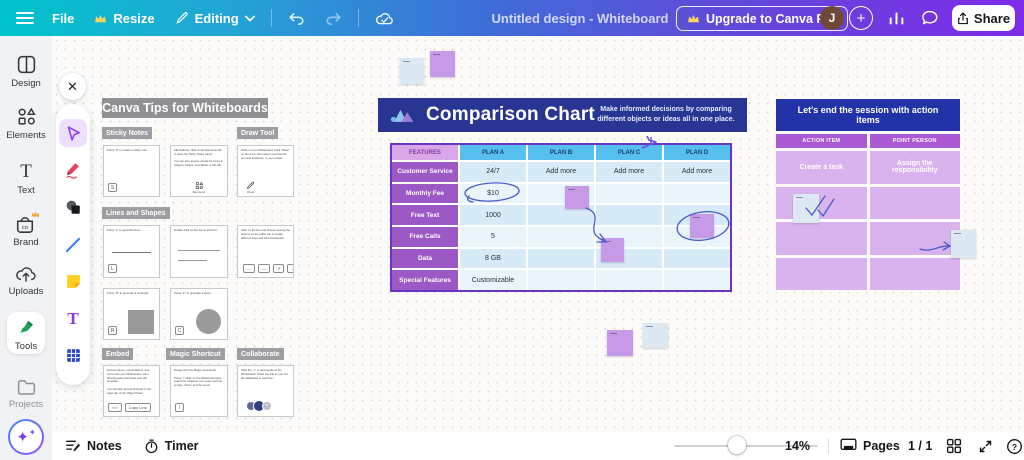 The height and width of the screenshot is (460, 1024). What do you see at coordinates (131, 314) in the screenshot?
I see `tip-card-rectangle: Press "R" to generate a rectangle. R` at bounding box center [131, 314].